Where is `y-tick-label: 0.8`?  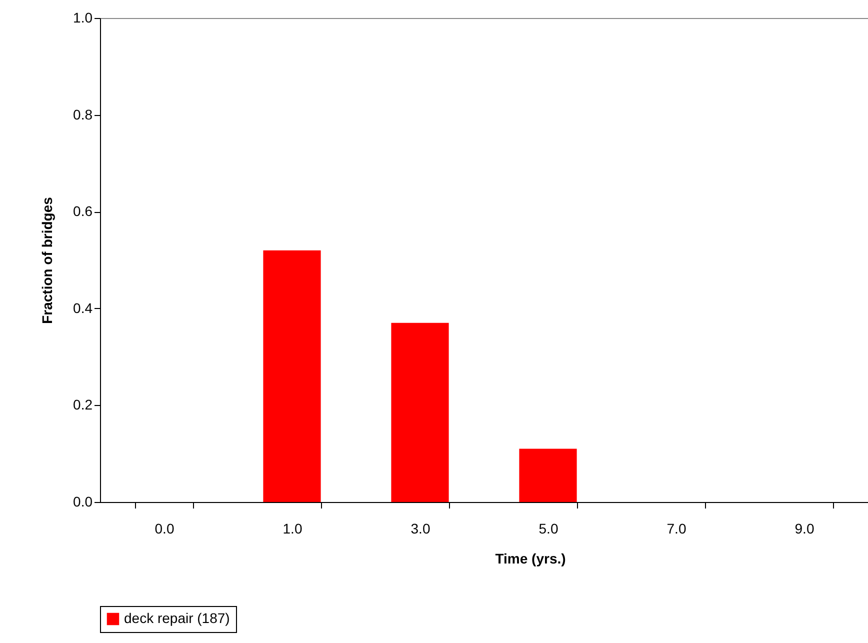
y-tick-label: 0.8 is located at coordinates (83, 114).